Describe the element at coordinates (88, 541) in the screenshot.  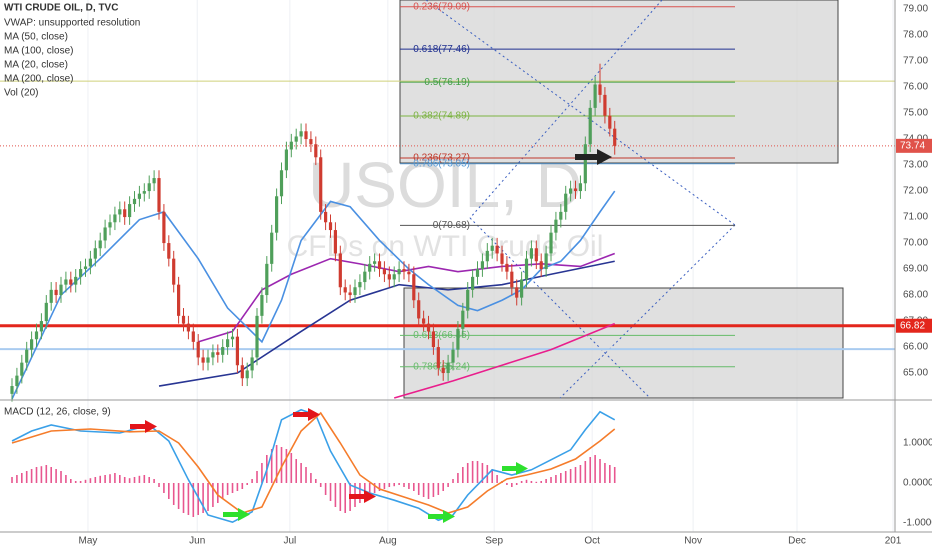
I see `x-tick-label: May` at that location.